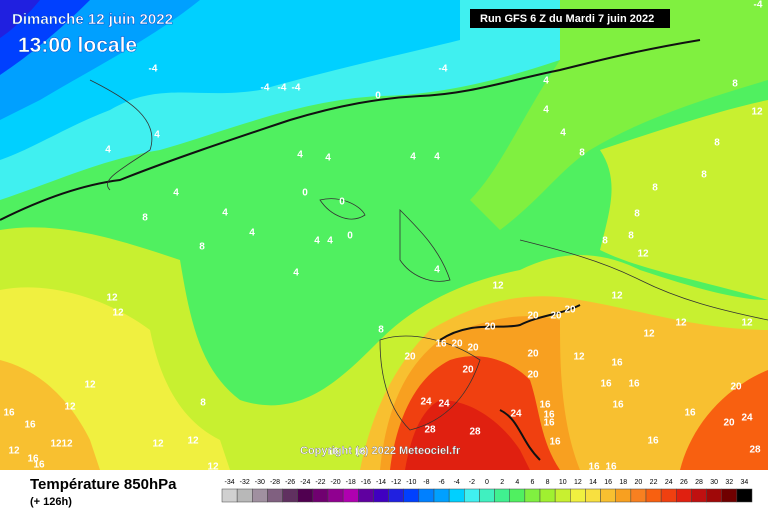 This screenshot has width=768, height=512. What do you see at coordinates (472, 482) in the screenshot?
I see `legend-label: -2` at bounding box center [472, 482].